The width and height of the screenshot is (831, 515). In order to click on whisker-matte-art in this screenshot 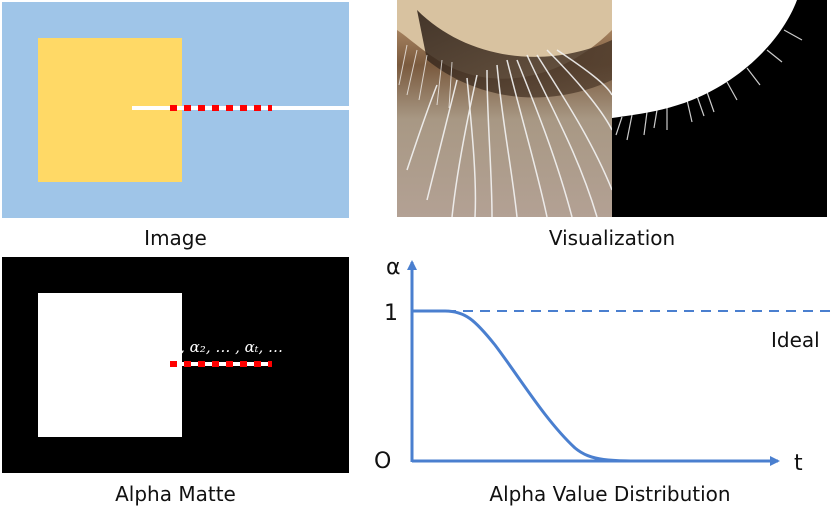, I will do `click(719, 108)`.